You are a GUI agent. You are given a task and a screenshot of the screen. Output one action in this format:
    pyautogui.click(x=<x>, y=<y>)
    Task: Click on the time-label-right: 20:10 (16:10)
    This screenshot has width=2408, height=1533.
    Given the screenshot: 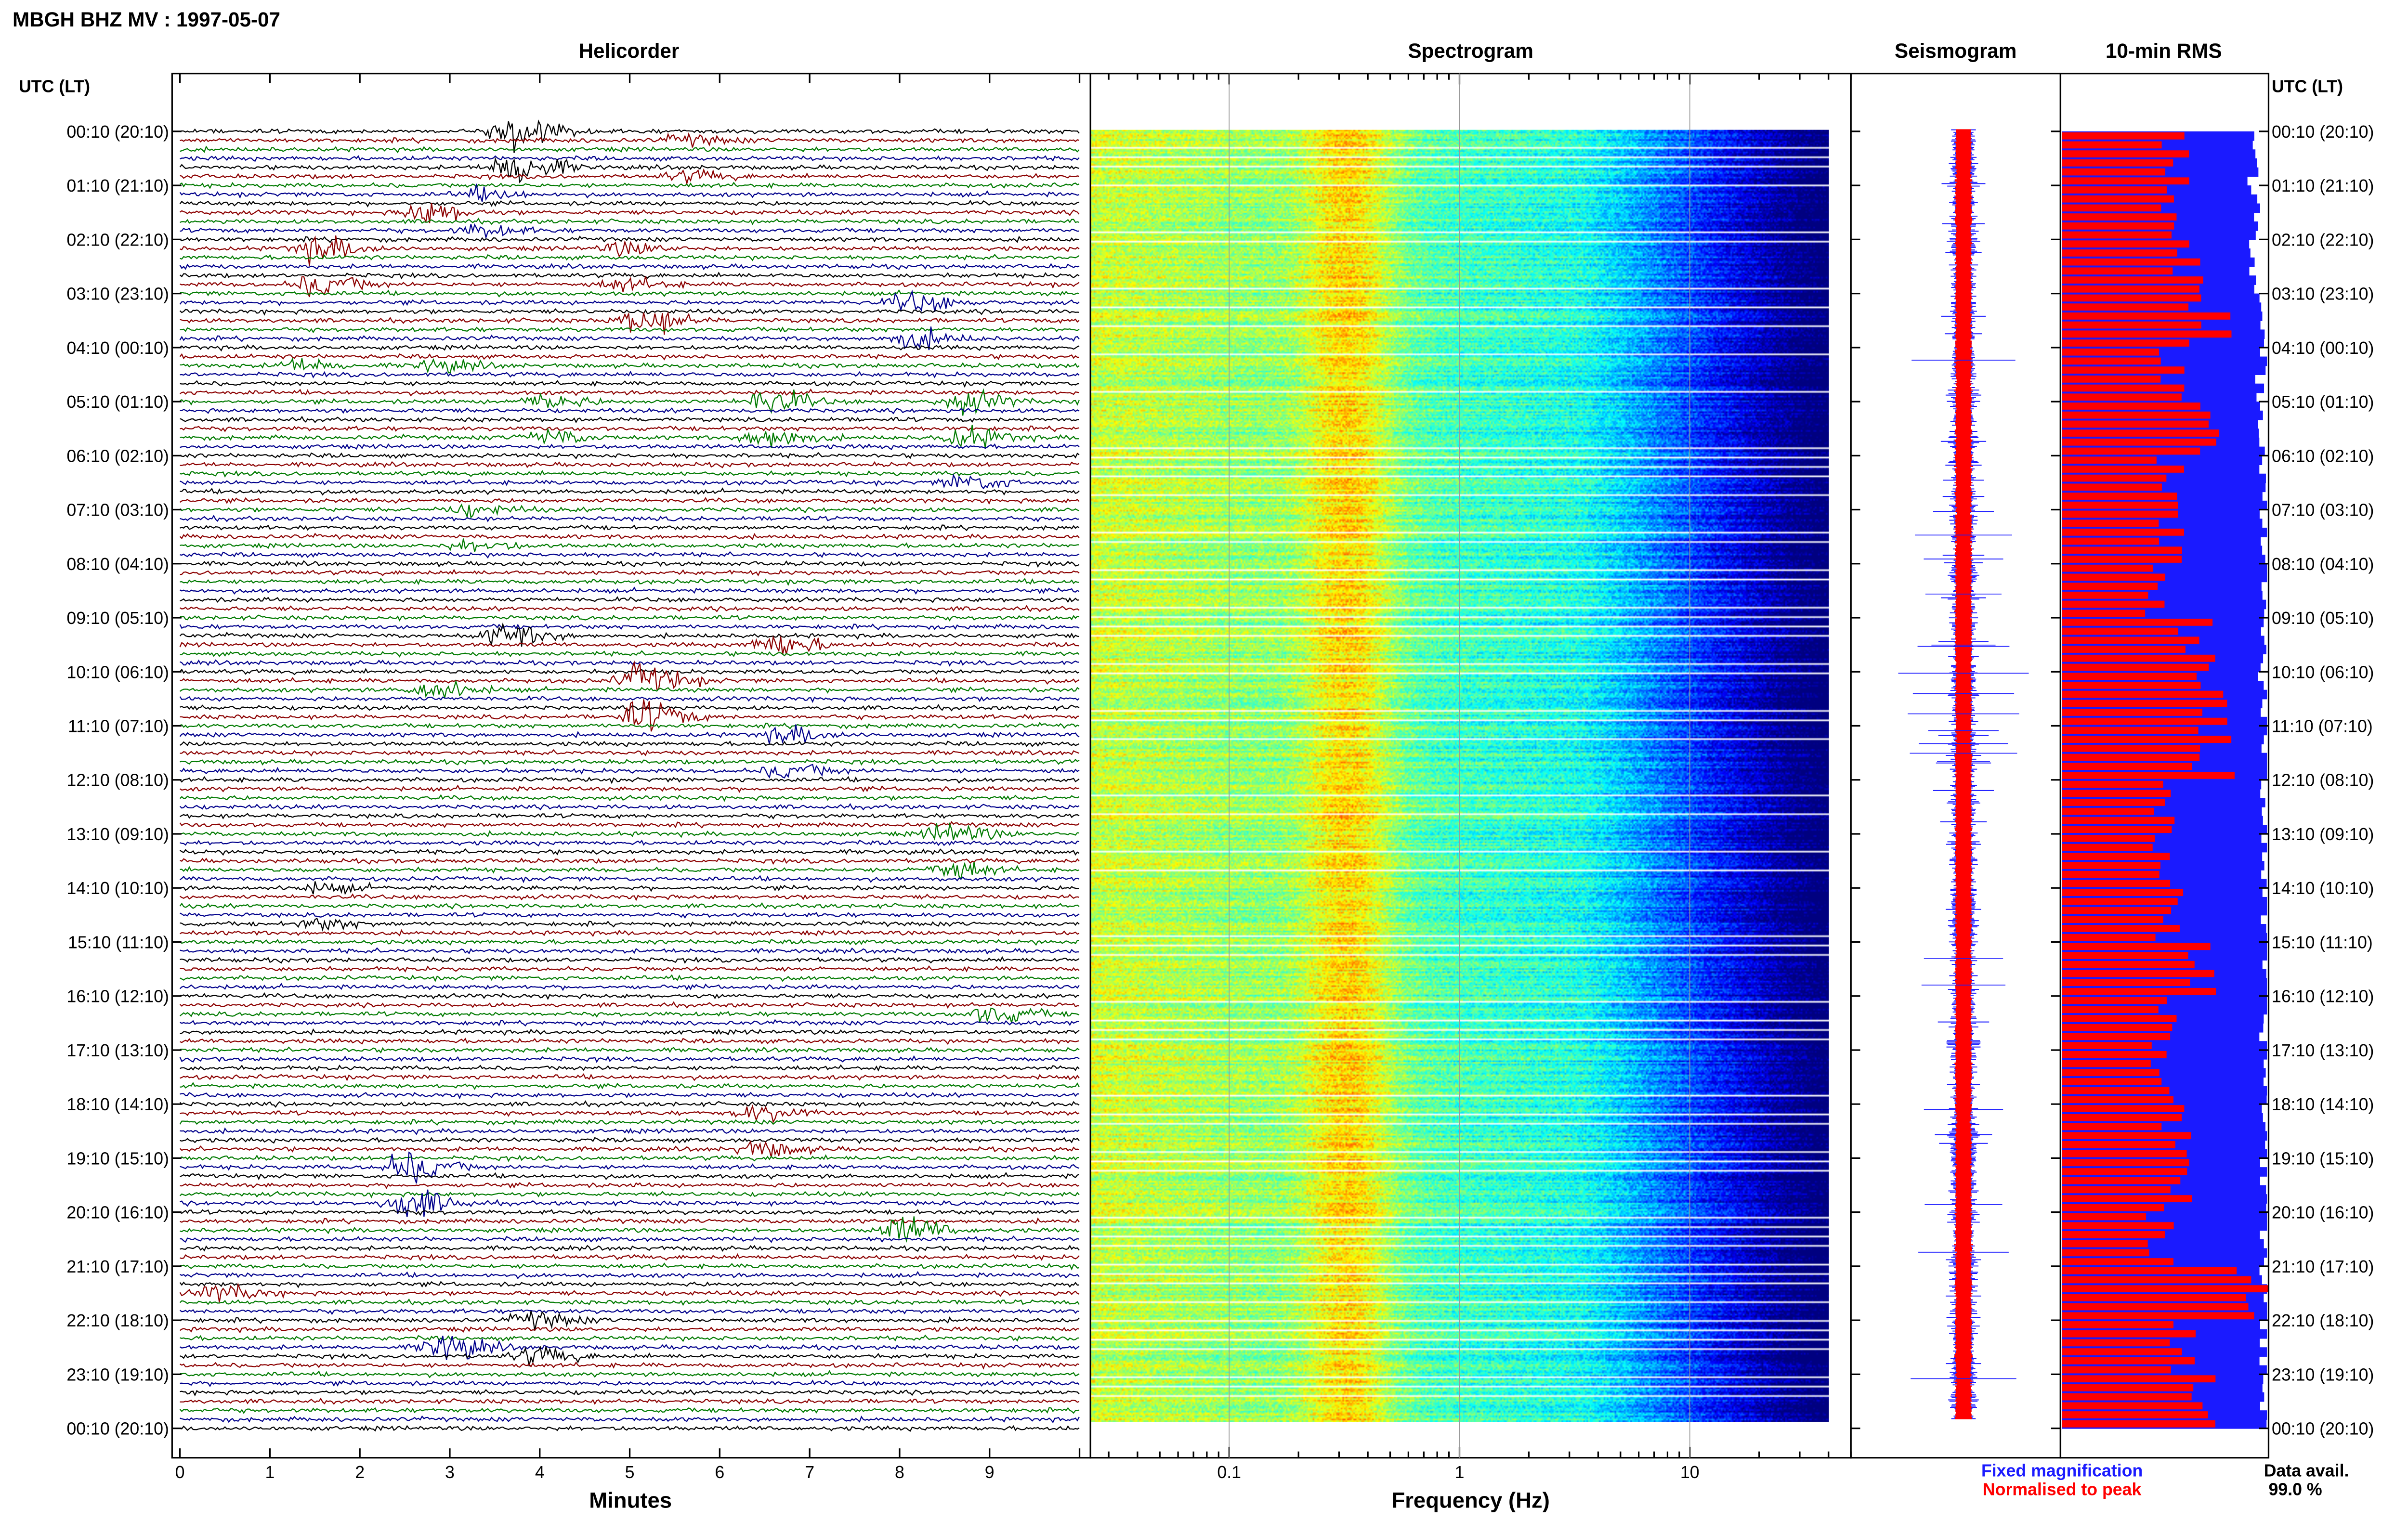 What is the action you would take?
    pyautogui.click(x=2323, y=1212)
    